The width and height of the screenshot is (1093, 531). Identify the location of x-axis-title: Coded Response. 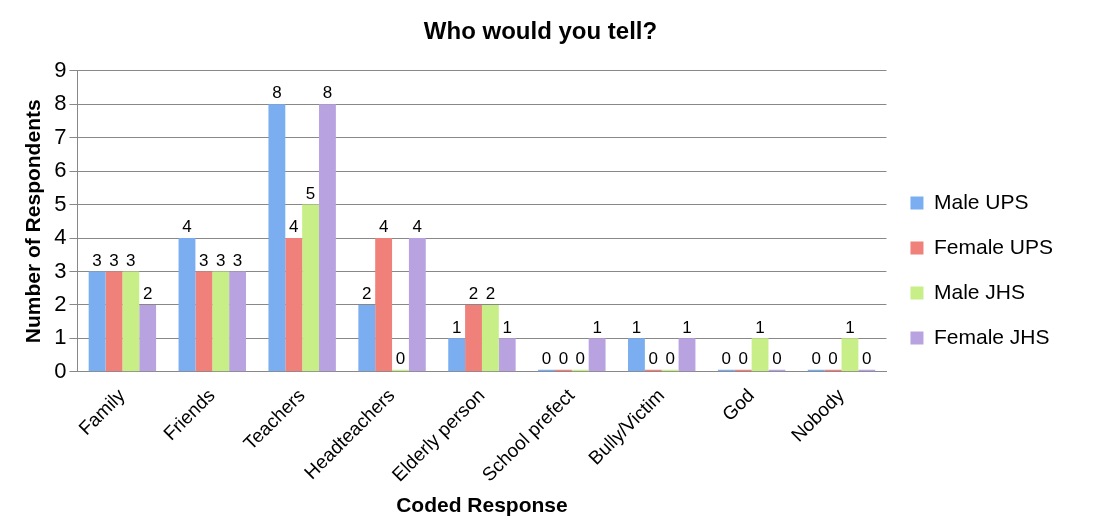
(482, 505).